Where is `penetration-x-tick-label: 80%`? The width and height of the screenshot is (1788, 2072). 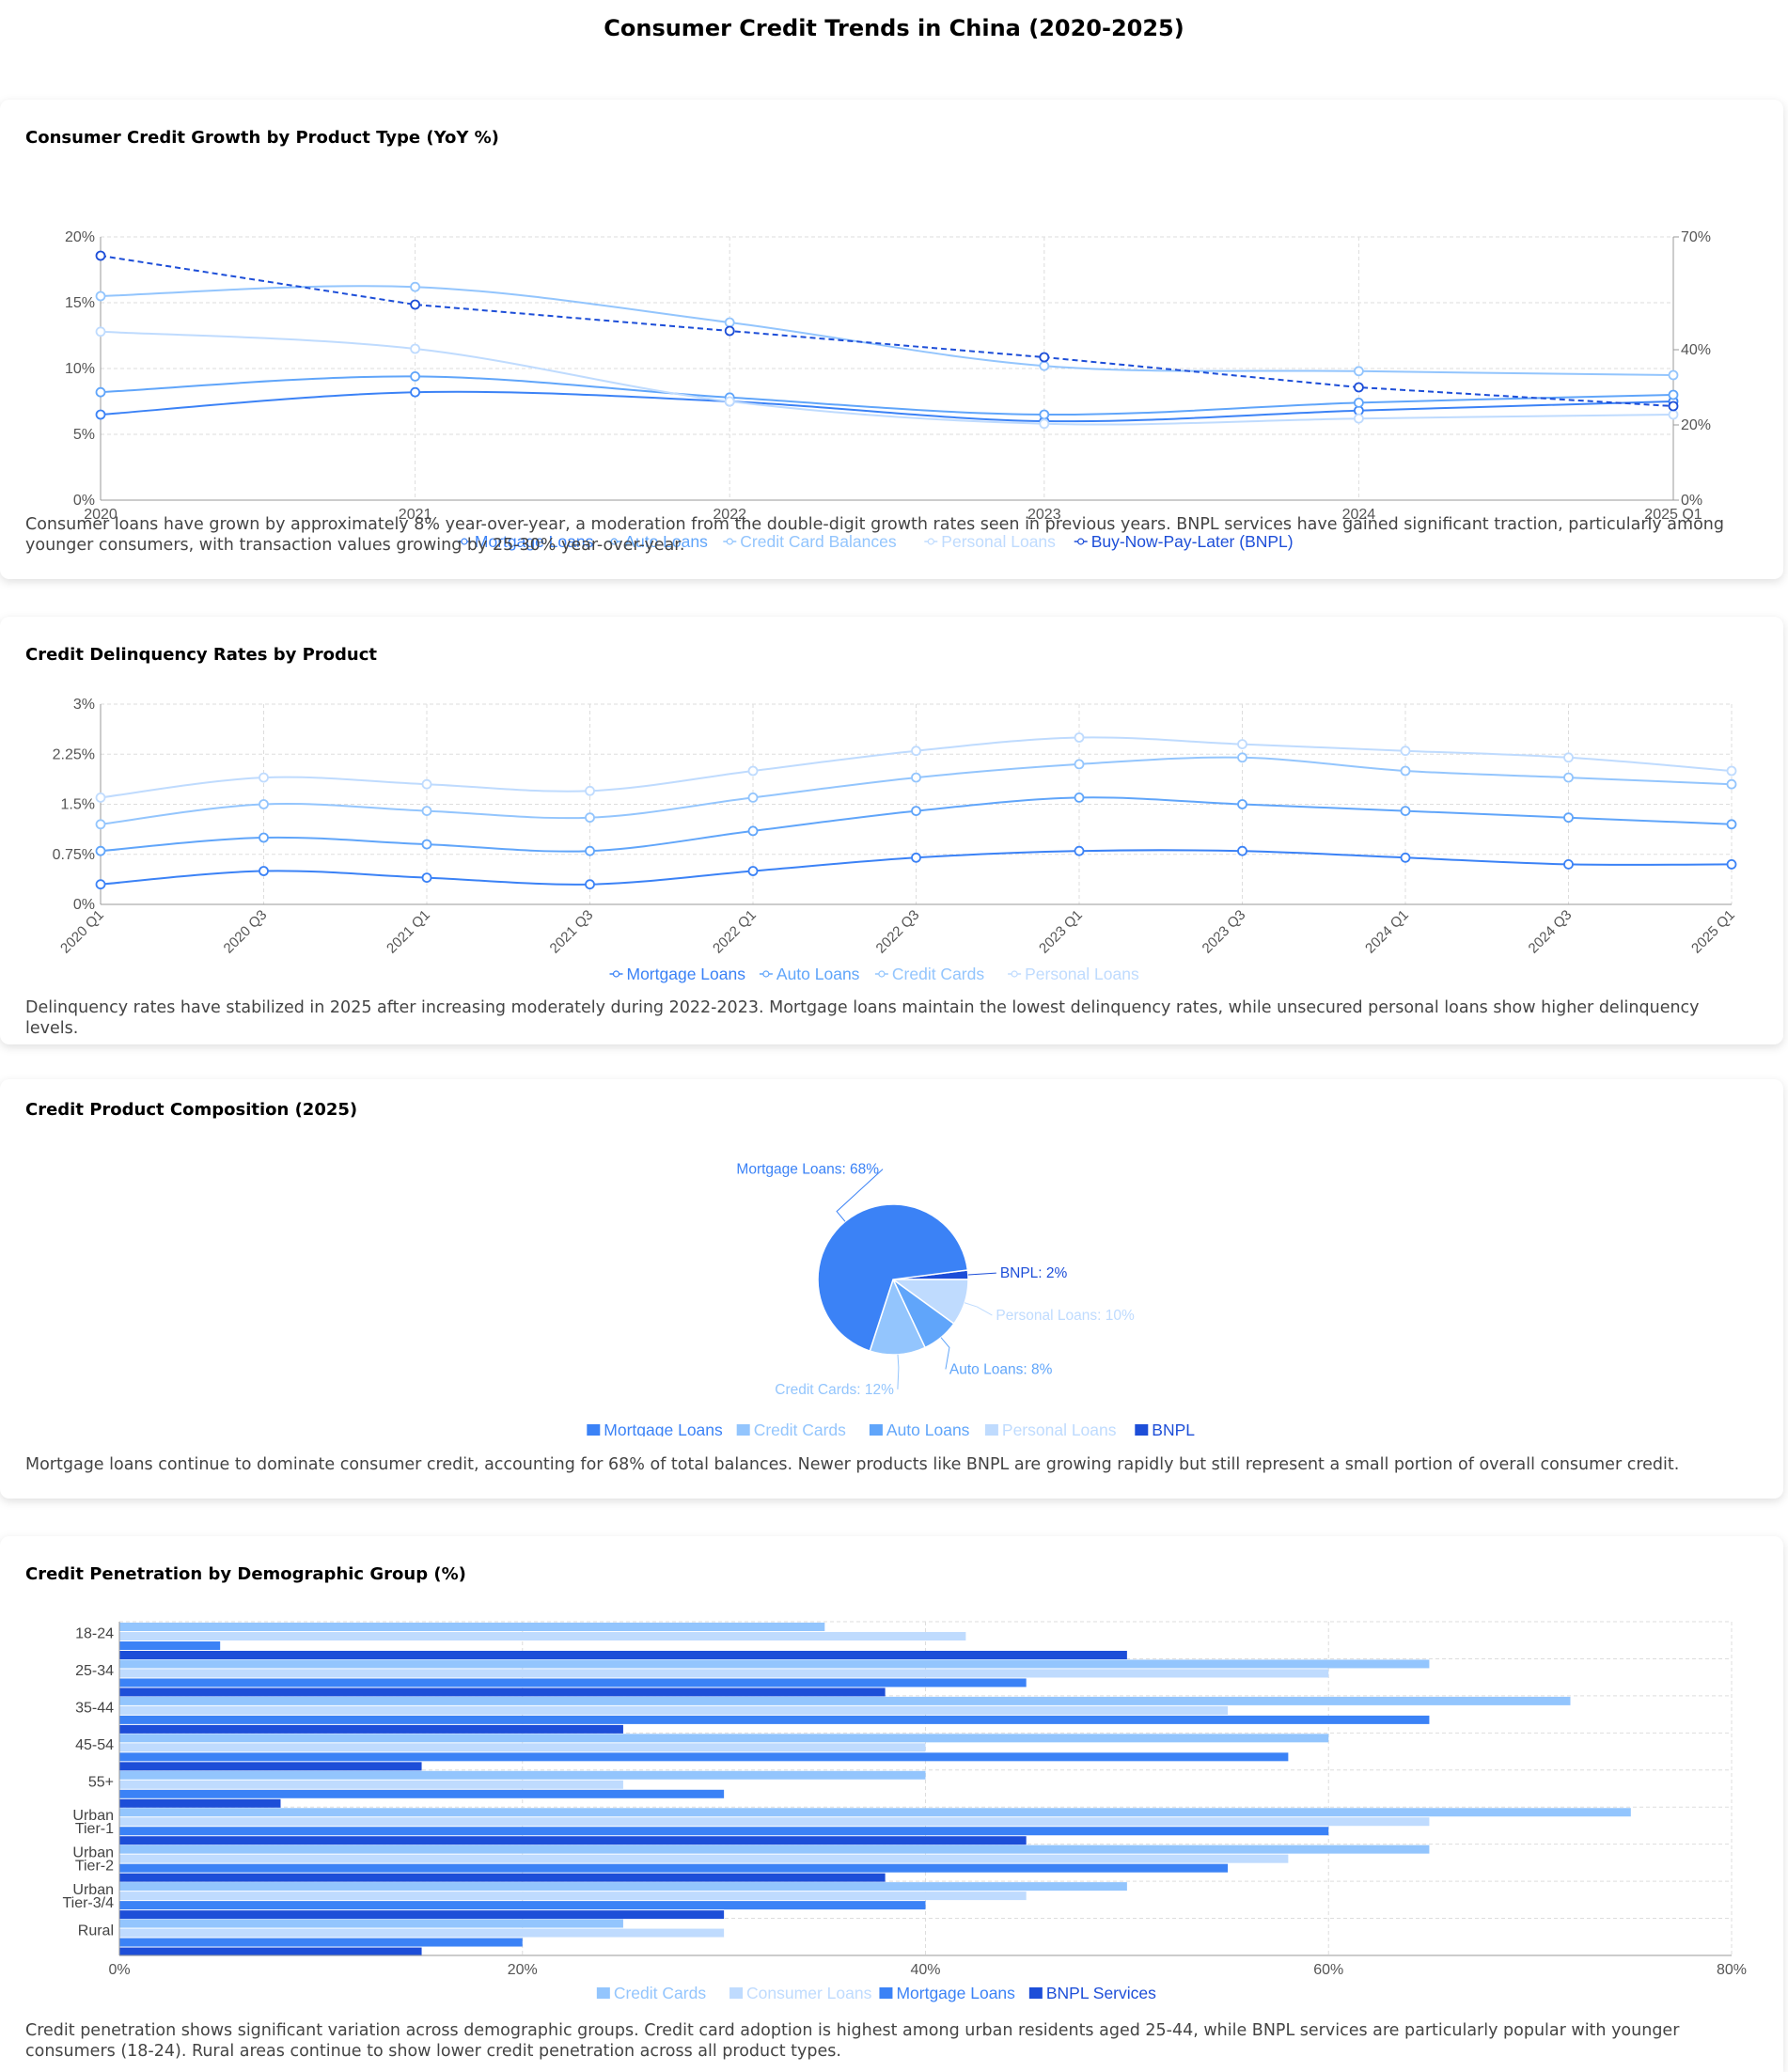
penetration-x-tick-label: 80% is located at coordinates (1732, 1970).